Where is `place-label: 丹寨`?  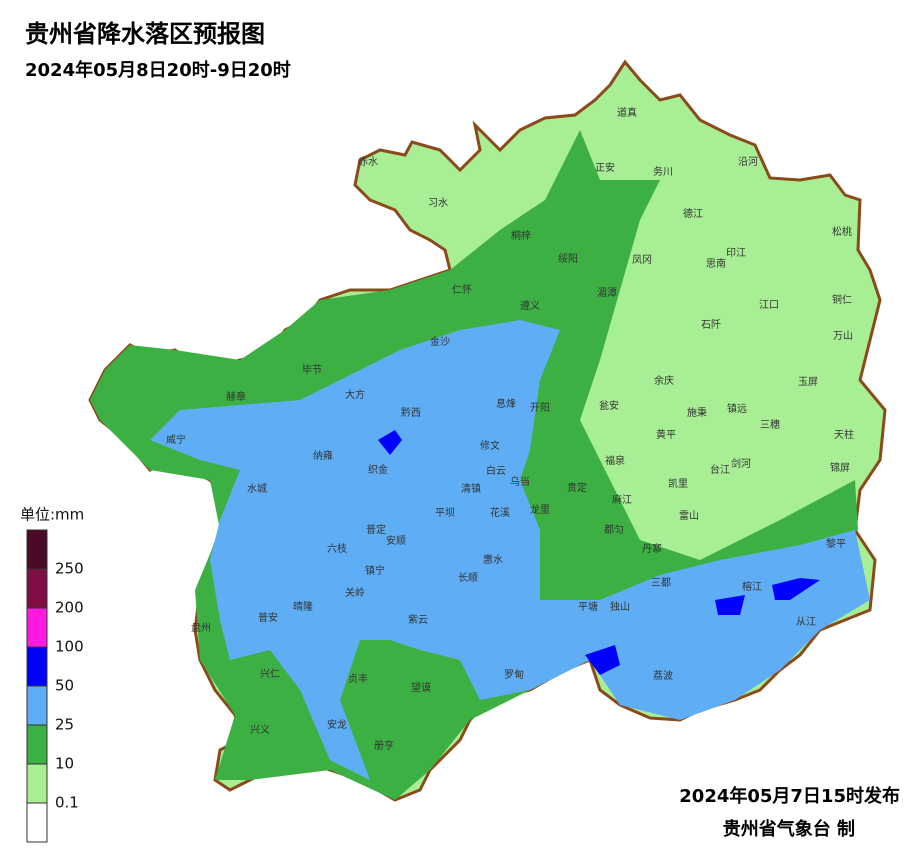 place-label: 丹寨 is located at coordinates (652, 548).